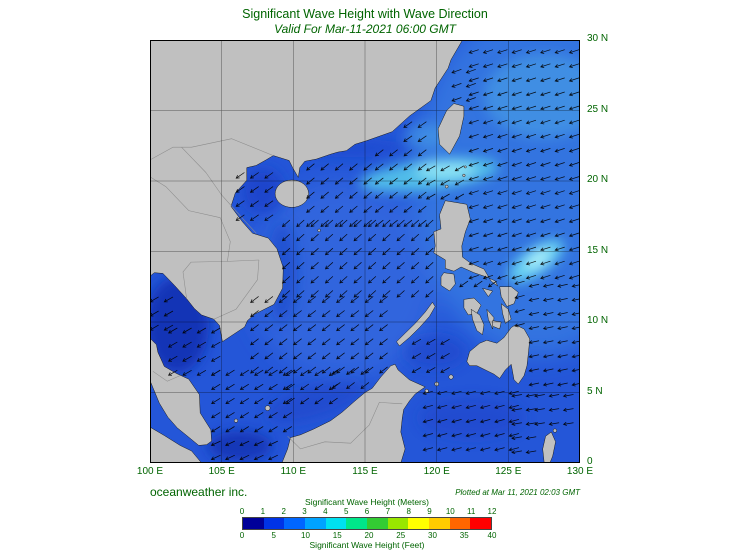  Describe the element at coordinates (549, 447) in the screenshot. I see `landmass-halmahera` at that location.